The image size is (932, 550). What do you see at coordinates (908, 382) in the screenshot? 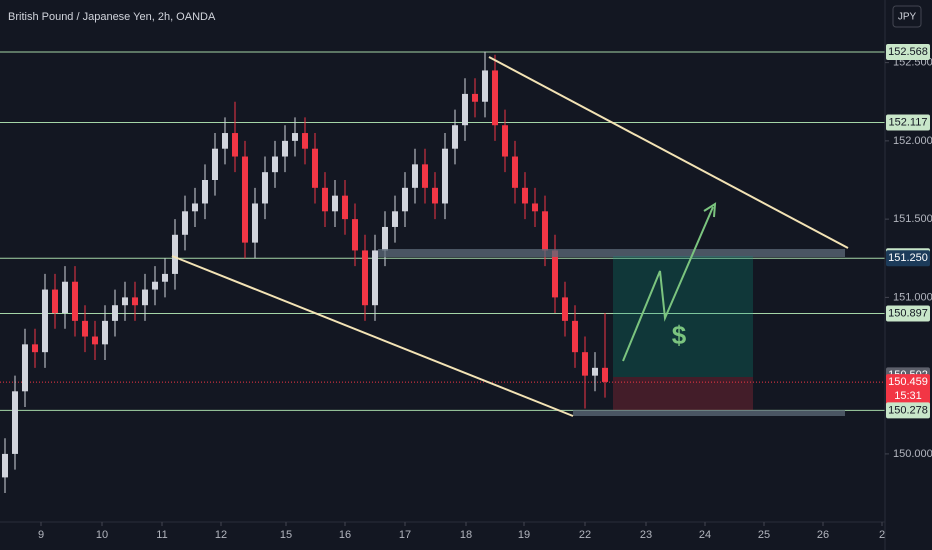
I see `price-label: 150.459` at bounding box center [908, 382].